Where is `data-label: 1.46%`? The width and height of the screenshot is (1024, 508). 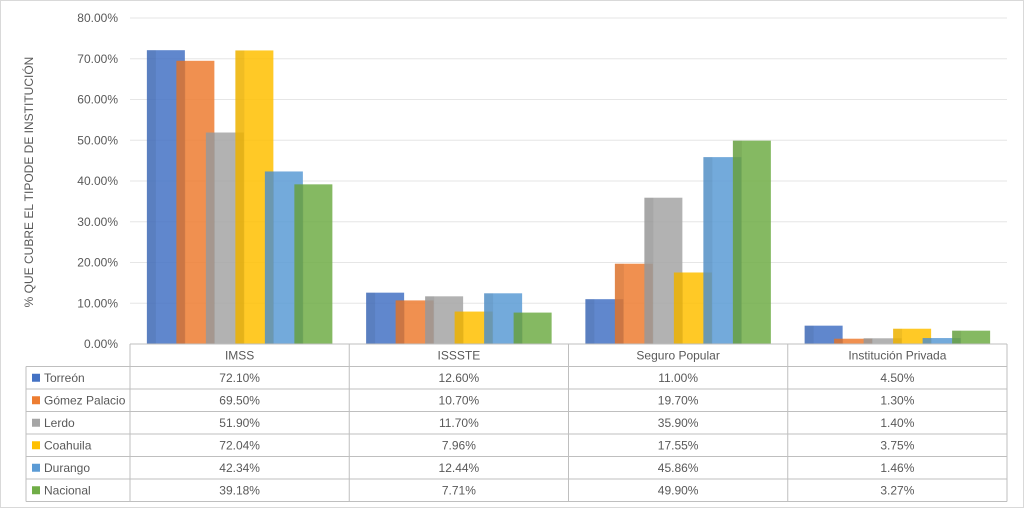 data-label: 1.46% is located at coordinates (897, 468).